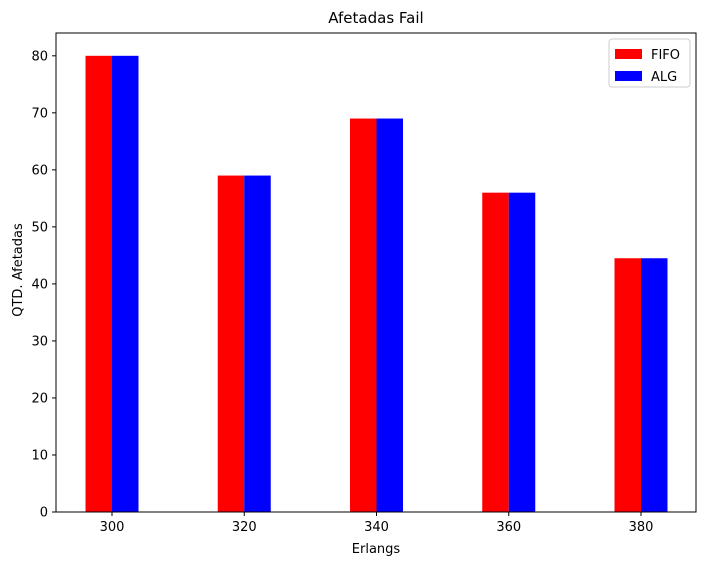  Describe the element at coordinates (18, 270) in the screenshot. I see `y-axis-title: QTD. Afetadas` at that location.